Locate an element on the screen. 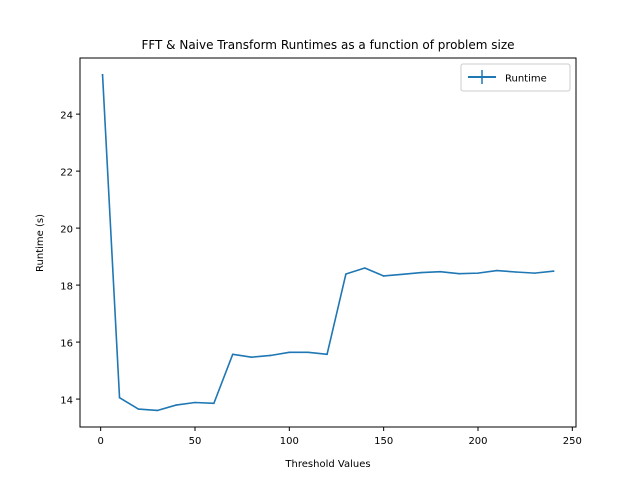 This screenshot has width=640, height=484. y-tick-label: 22 is located at coordinates (66, 173).